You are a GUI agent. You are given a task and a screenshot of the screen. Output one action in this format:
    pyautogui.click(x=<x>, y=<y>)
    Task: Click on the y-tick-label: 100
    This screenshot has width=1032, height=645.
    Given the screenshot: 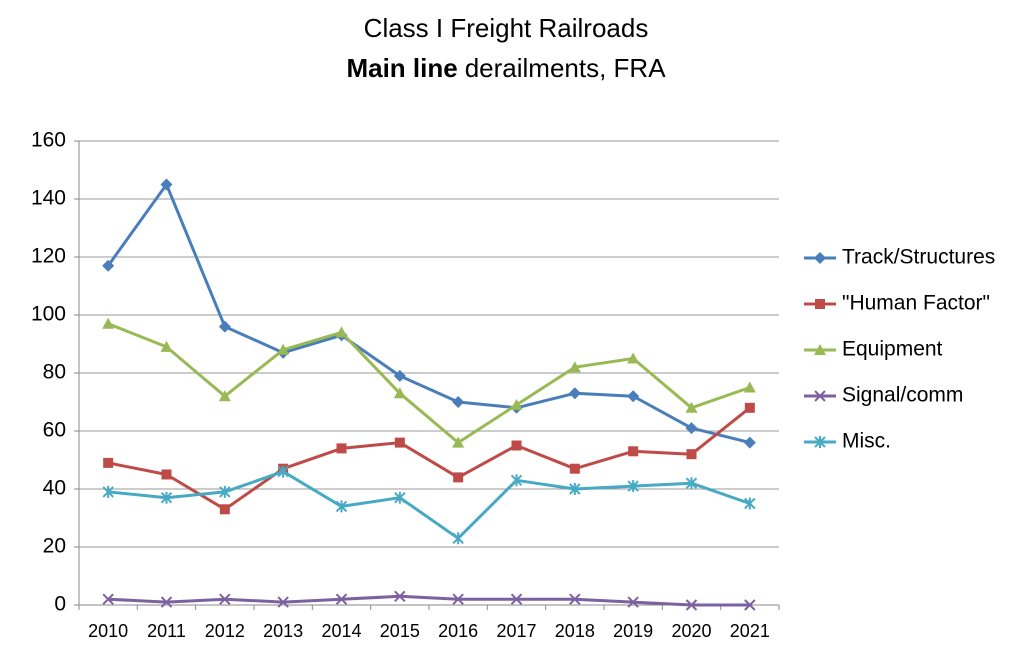 What is the action you would take?
    pyautogui.click(x=48, y=314)
    